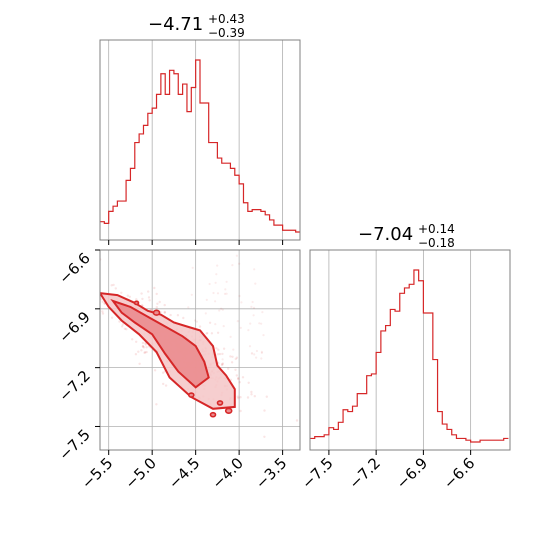  I want to click on x-ticks-marginal-param-2: −7.5 −7.2 −6.9 −6.6, so click(388, 471).